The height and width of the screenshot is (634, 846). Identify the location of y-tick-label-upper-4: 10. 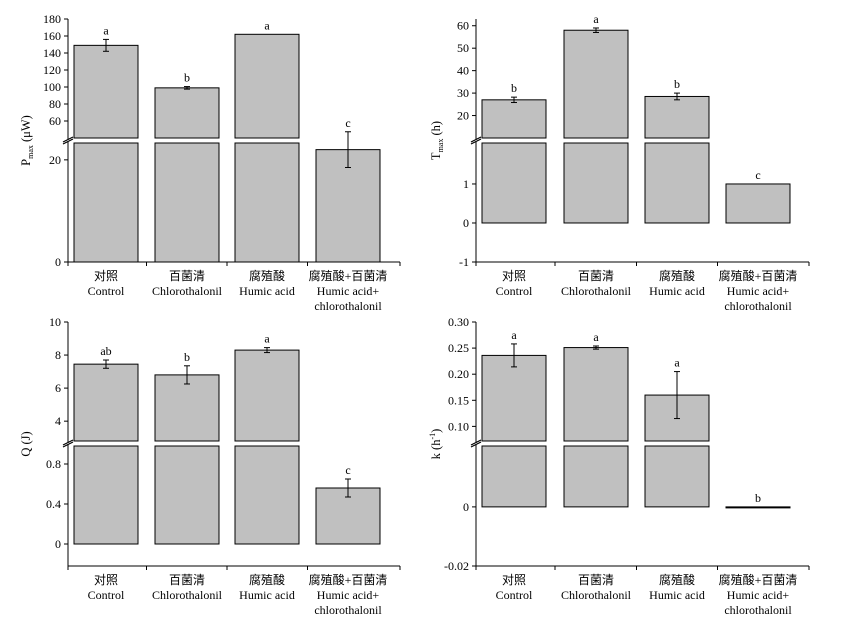
(55, 322).